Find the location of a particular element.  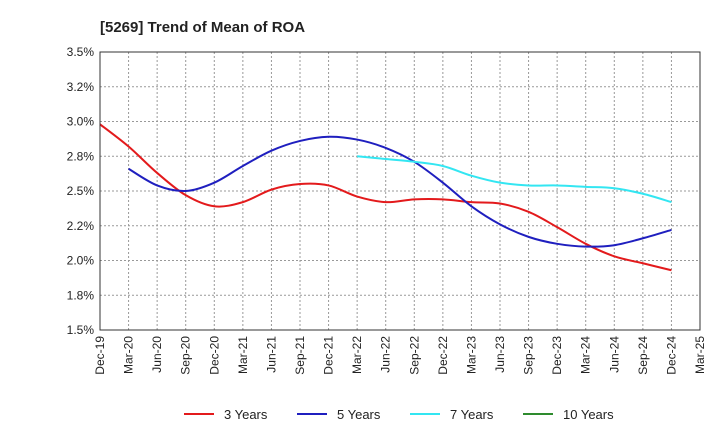

x-tick-label: Mar-22 is located at coordinates (357, 355).